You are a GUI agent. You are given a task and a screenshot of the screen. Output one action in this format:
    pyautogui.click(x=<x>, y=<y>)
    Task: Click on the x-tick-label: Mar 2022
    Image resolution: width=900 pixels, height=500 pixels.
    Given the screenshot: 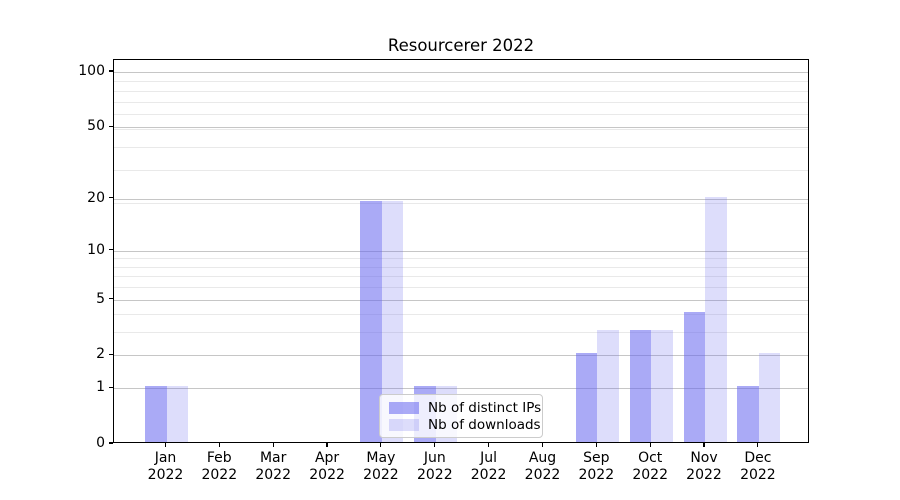 What is the action you would take?
    pyautogui.click(x=273, y=466)
    